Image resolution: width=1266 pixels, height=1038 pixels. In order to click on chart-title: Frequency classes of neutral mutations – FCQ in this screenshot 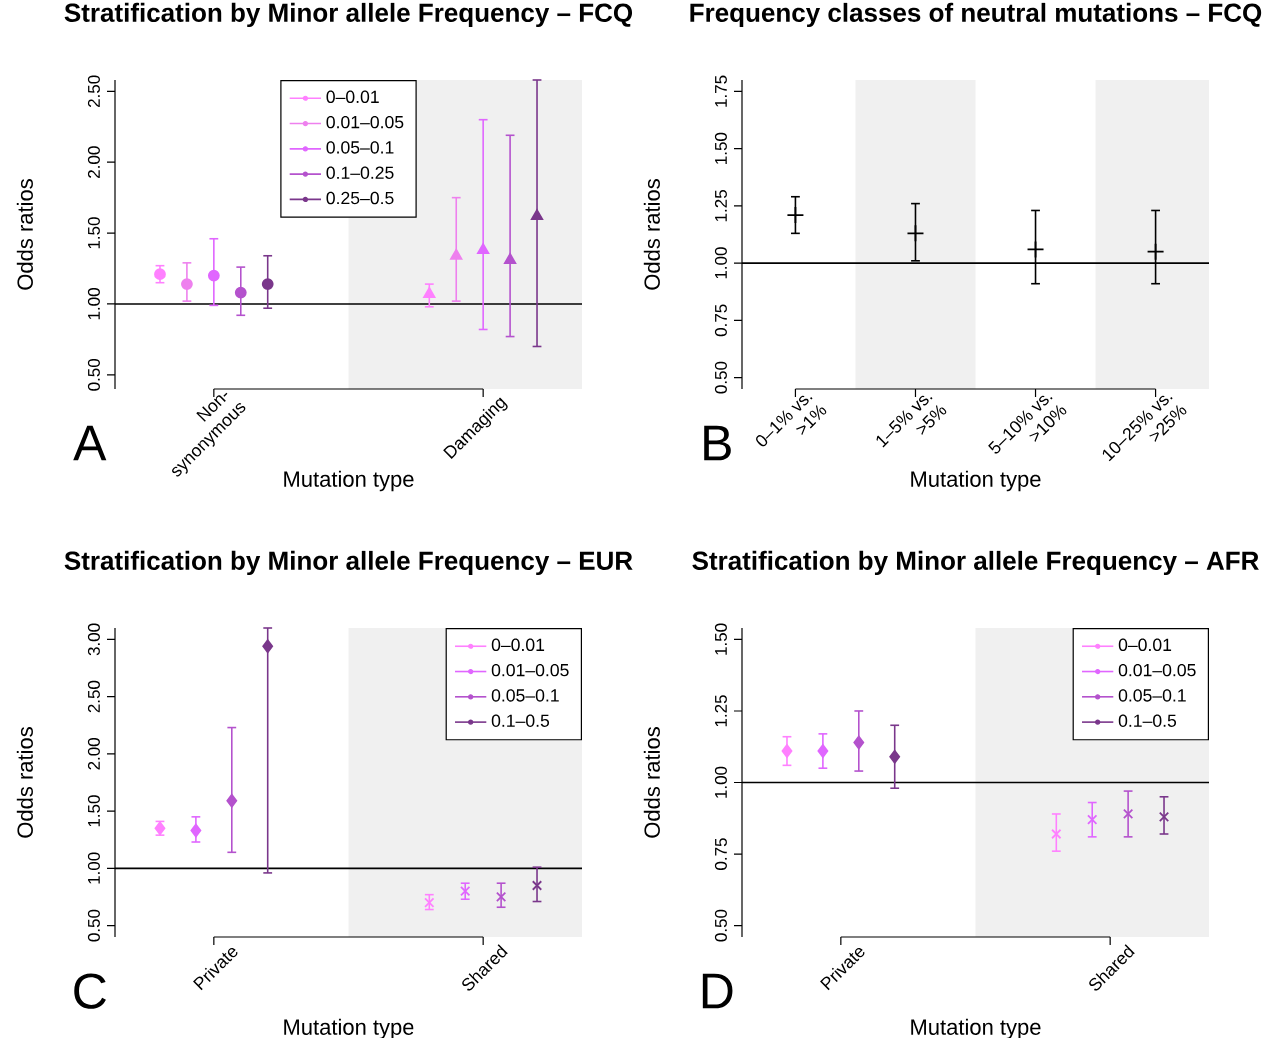, I will do `click(976, 15)`.